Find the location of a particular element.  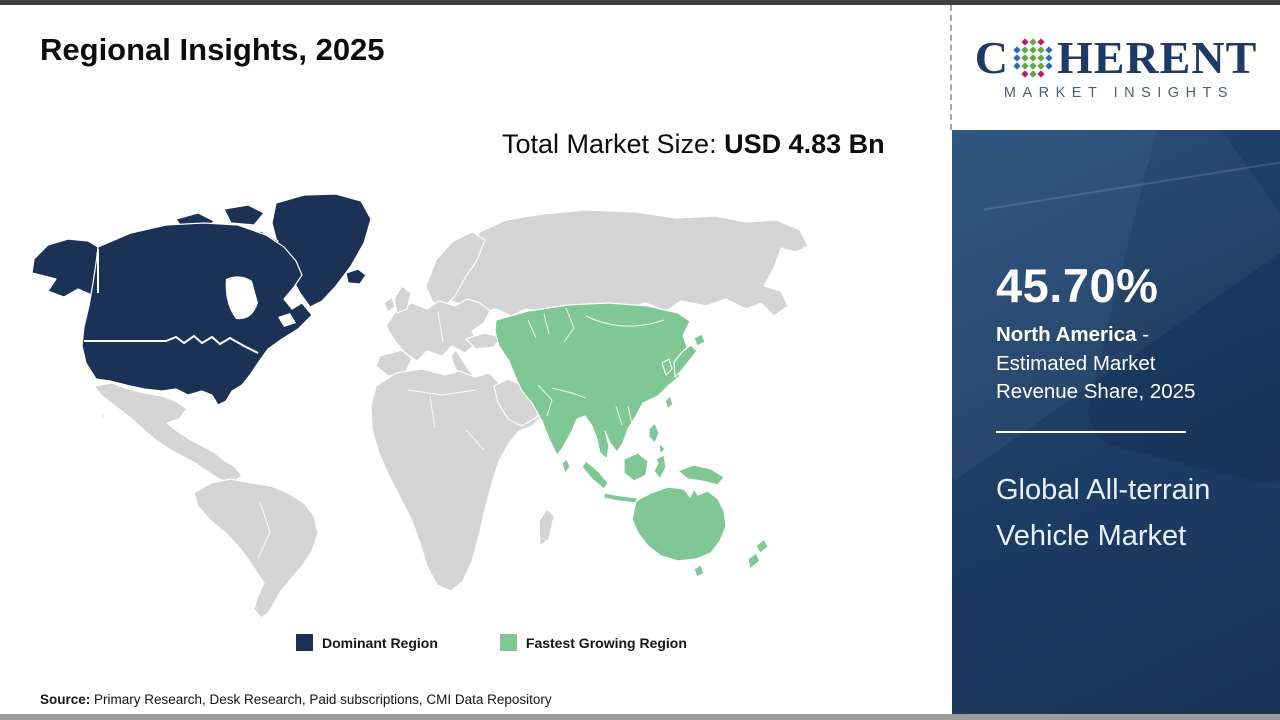

land-mexico-central-america is located at coordinates (168, 433).